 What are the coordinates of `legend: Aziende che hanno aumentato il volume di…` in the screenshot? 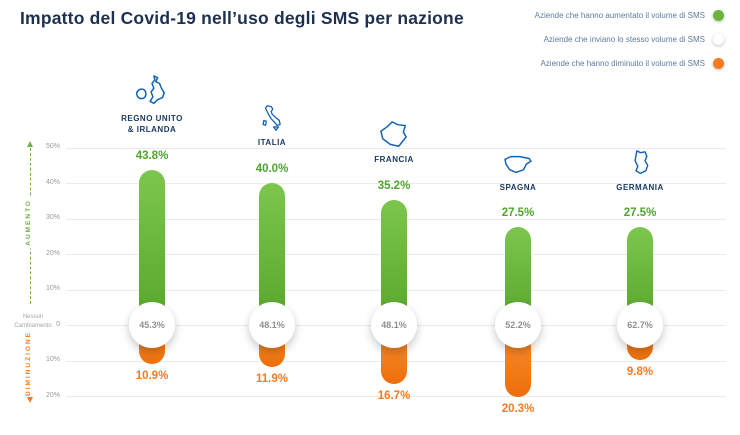 It's located at (629, 39).